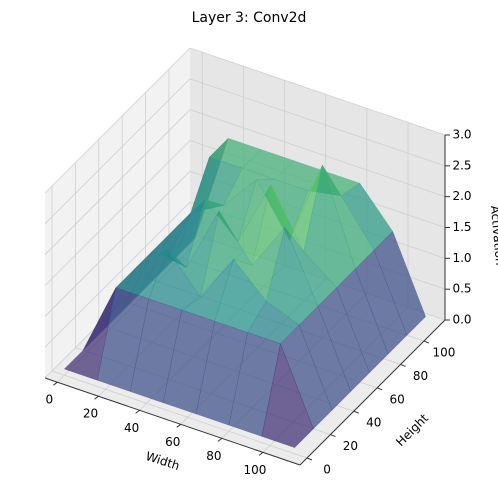  I want to click on x-tick-label: 100, so click(255, 470).